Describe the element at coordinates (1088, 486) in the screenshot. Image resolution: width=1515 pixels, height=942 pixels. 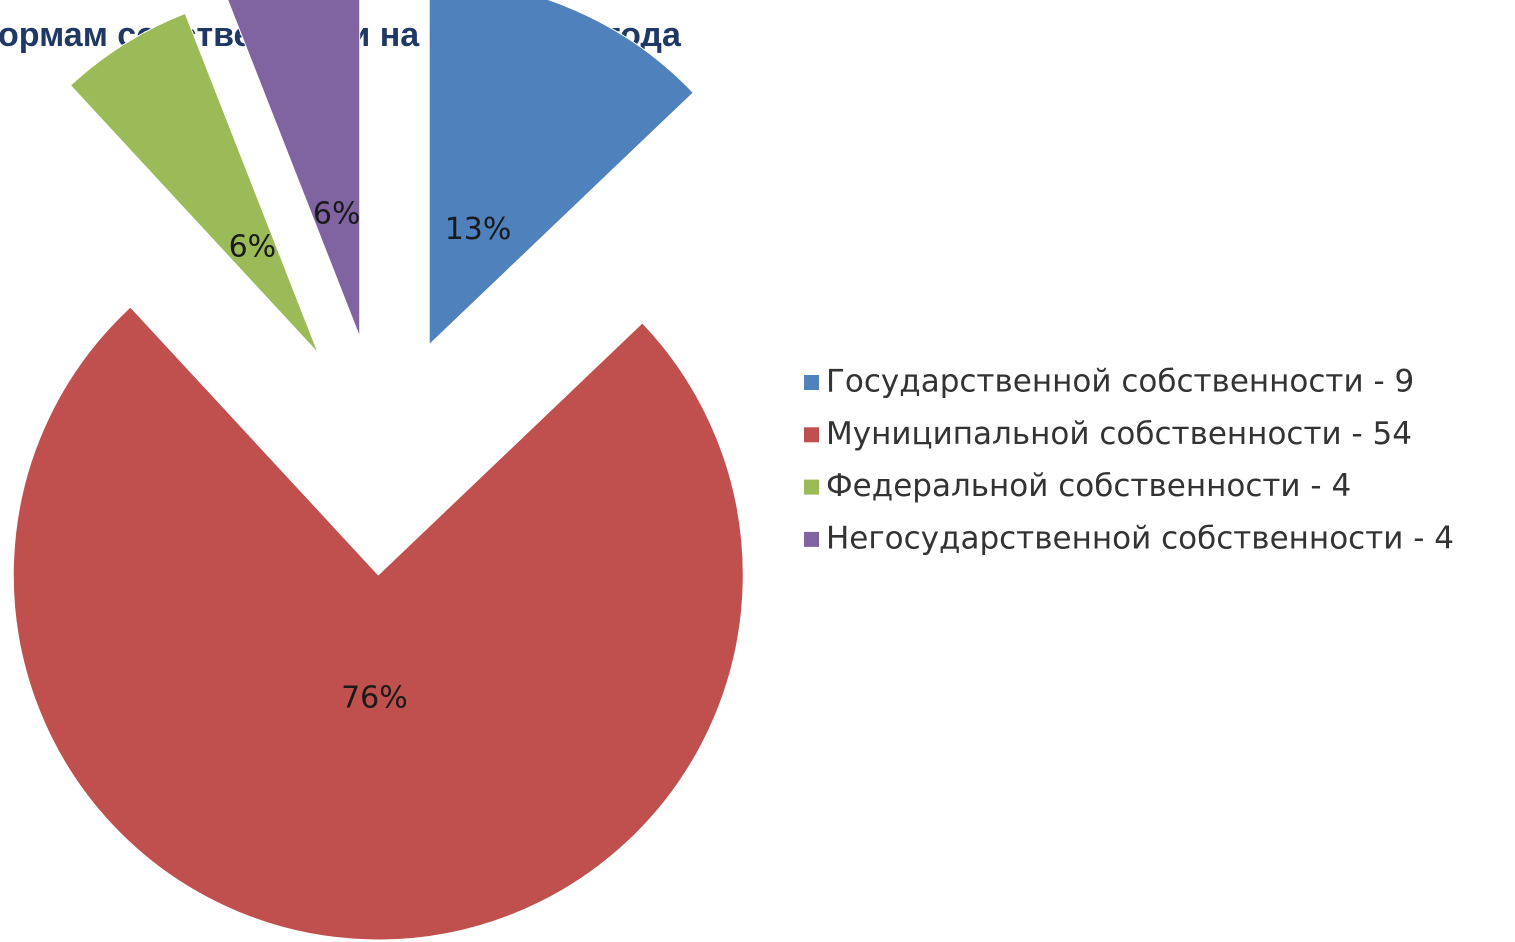
I see `legend-label: Федеральной собственности - 4` at that location.